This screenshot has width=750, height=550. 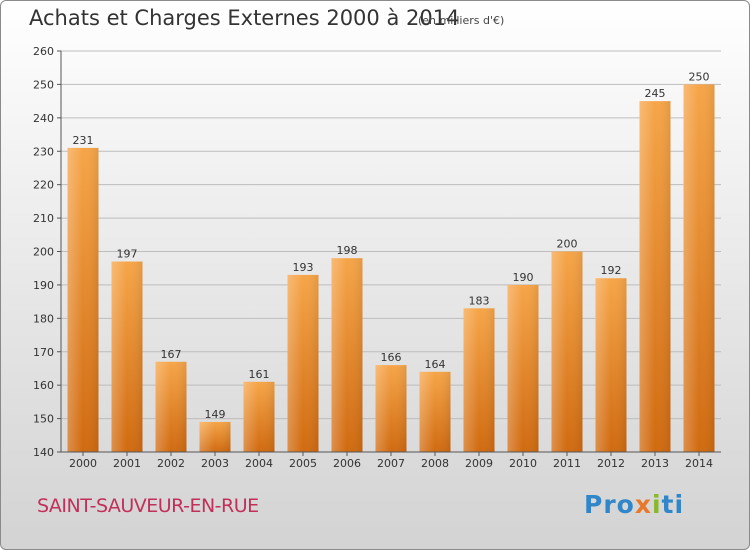 What do you see at coordinates (43, 118) in the screenshot?
I see `y-tick-label: 240` at bounding box center [43, 118].